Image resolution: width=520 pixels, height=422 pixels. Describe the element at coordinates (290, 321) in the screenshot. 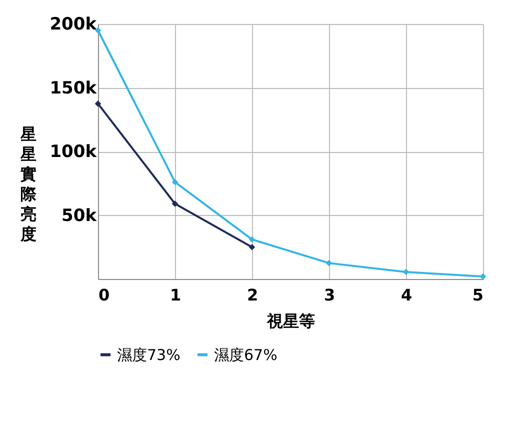

I see `x-axis-title: 視星等` at that location.